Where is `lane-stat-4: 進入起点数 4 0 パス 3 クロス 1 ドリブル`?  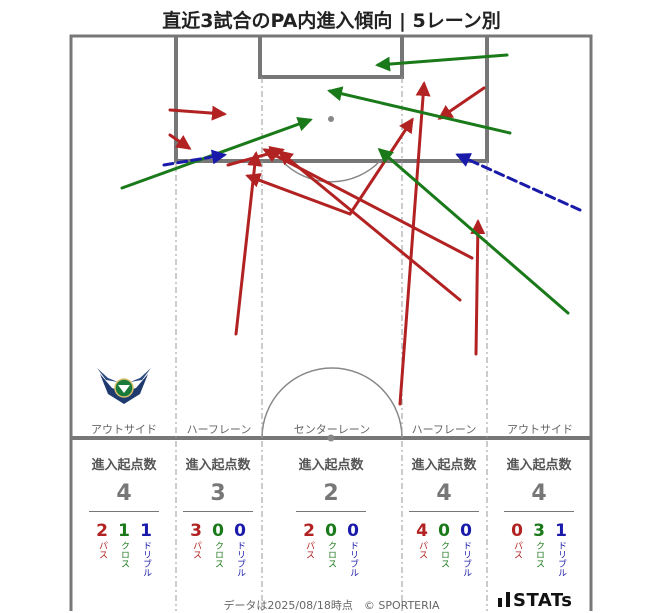 lane-stat-4: 進入起点数 4 0 パス 3 クロス 1 ドリブル is located at coordinates (539, 512).